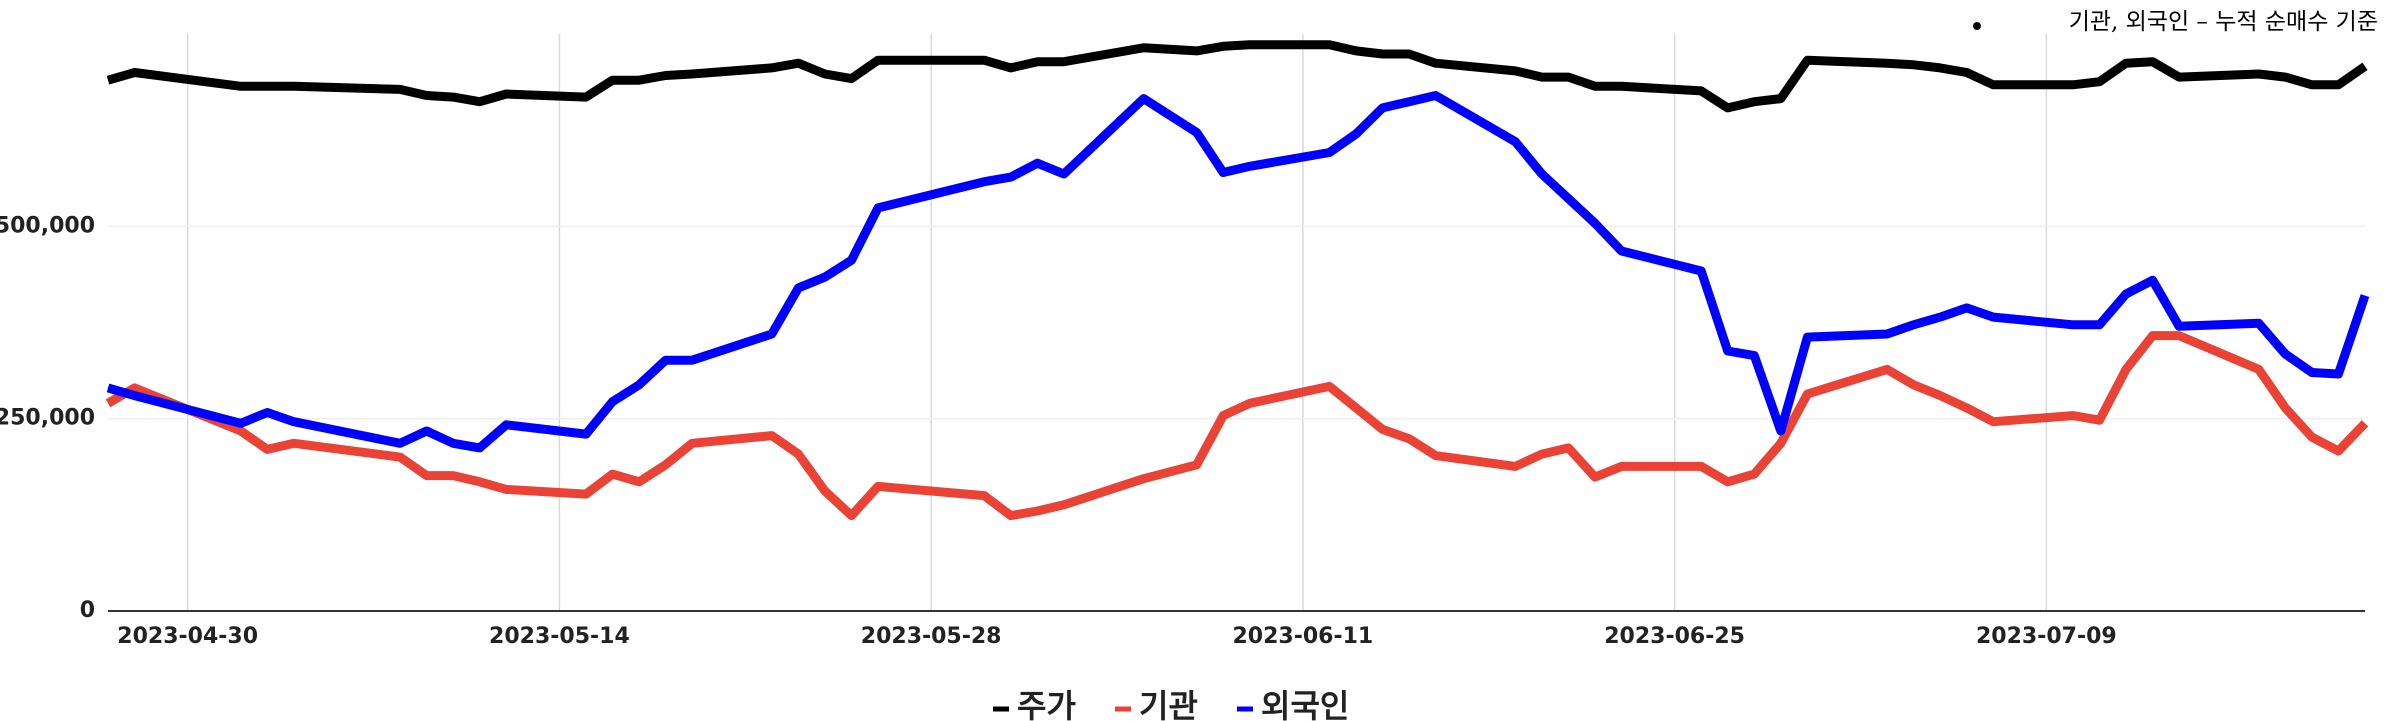 Image resolution: width=2385 pixels, height=721 pixels. What do you see at coordinates (2046, 636) in the screenshot?
I see `x-tick-label: 2023-07-09` at bounding box center [2046, 636].